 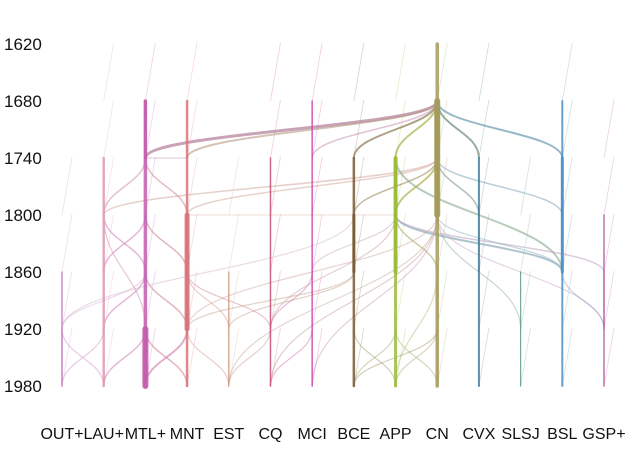 What do you see at coordinates (478, 434) in the screenshot?
I see `column-label-cvx: CVX` at bounding box center [478, 434].